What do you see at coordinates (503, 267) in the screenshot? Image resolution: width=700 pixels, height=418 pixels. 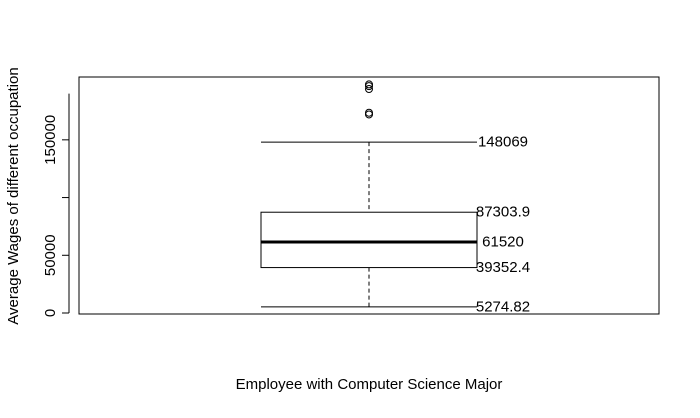 I see `value-label: 39352.4` at bounding box center [503, 267].